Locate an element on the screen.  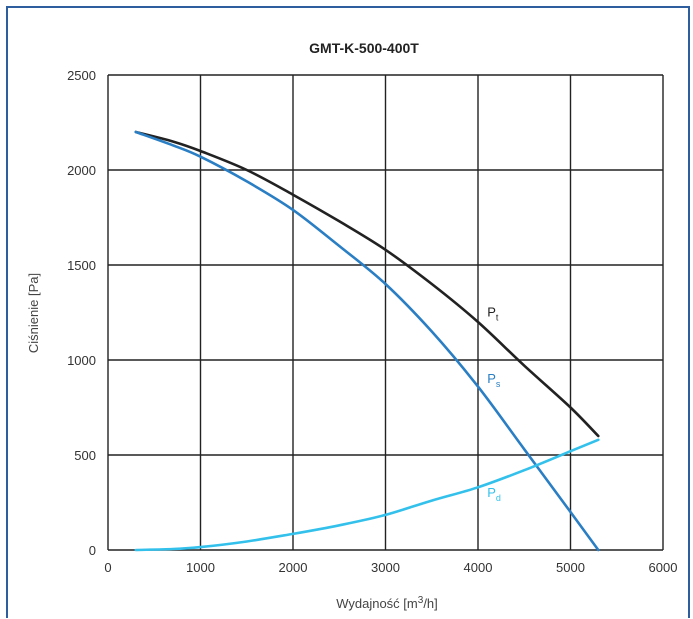
x-tick-label: 2000 is located at coordinates (293, 567).